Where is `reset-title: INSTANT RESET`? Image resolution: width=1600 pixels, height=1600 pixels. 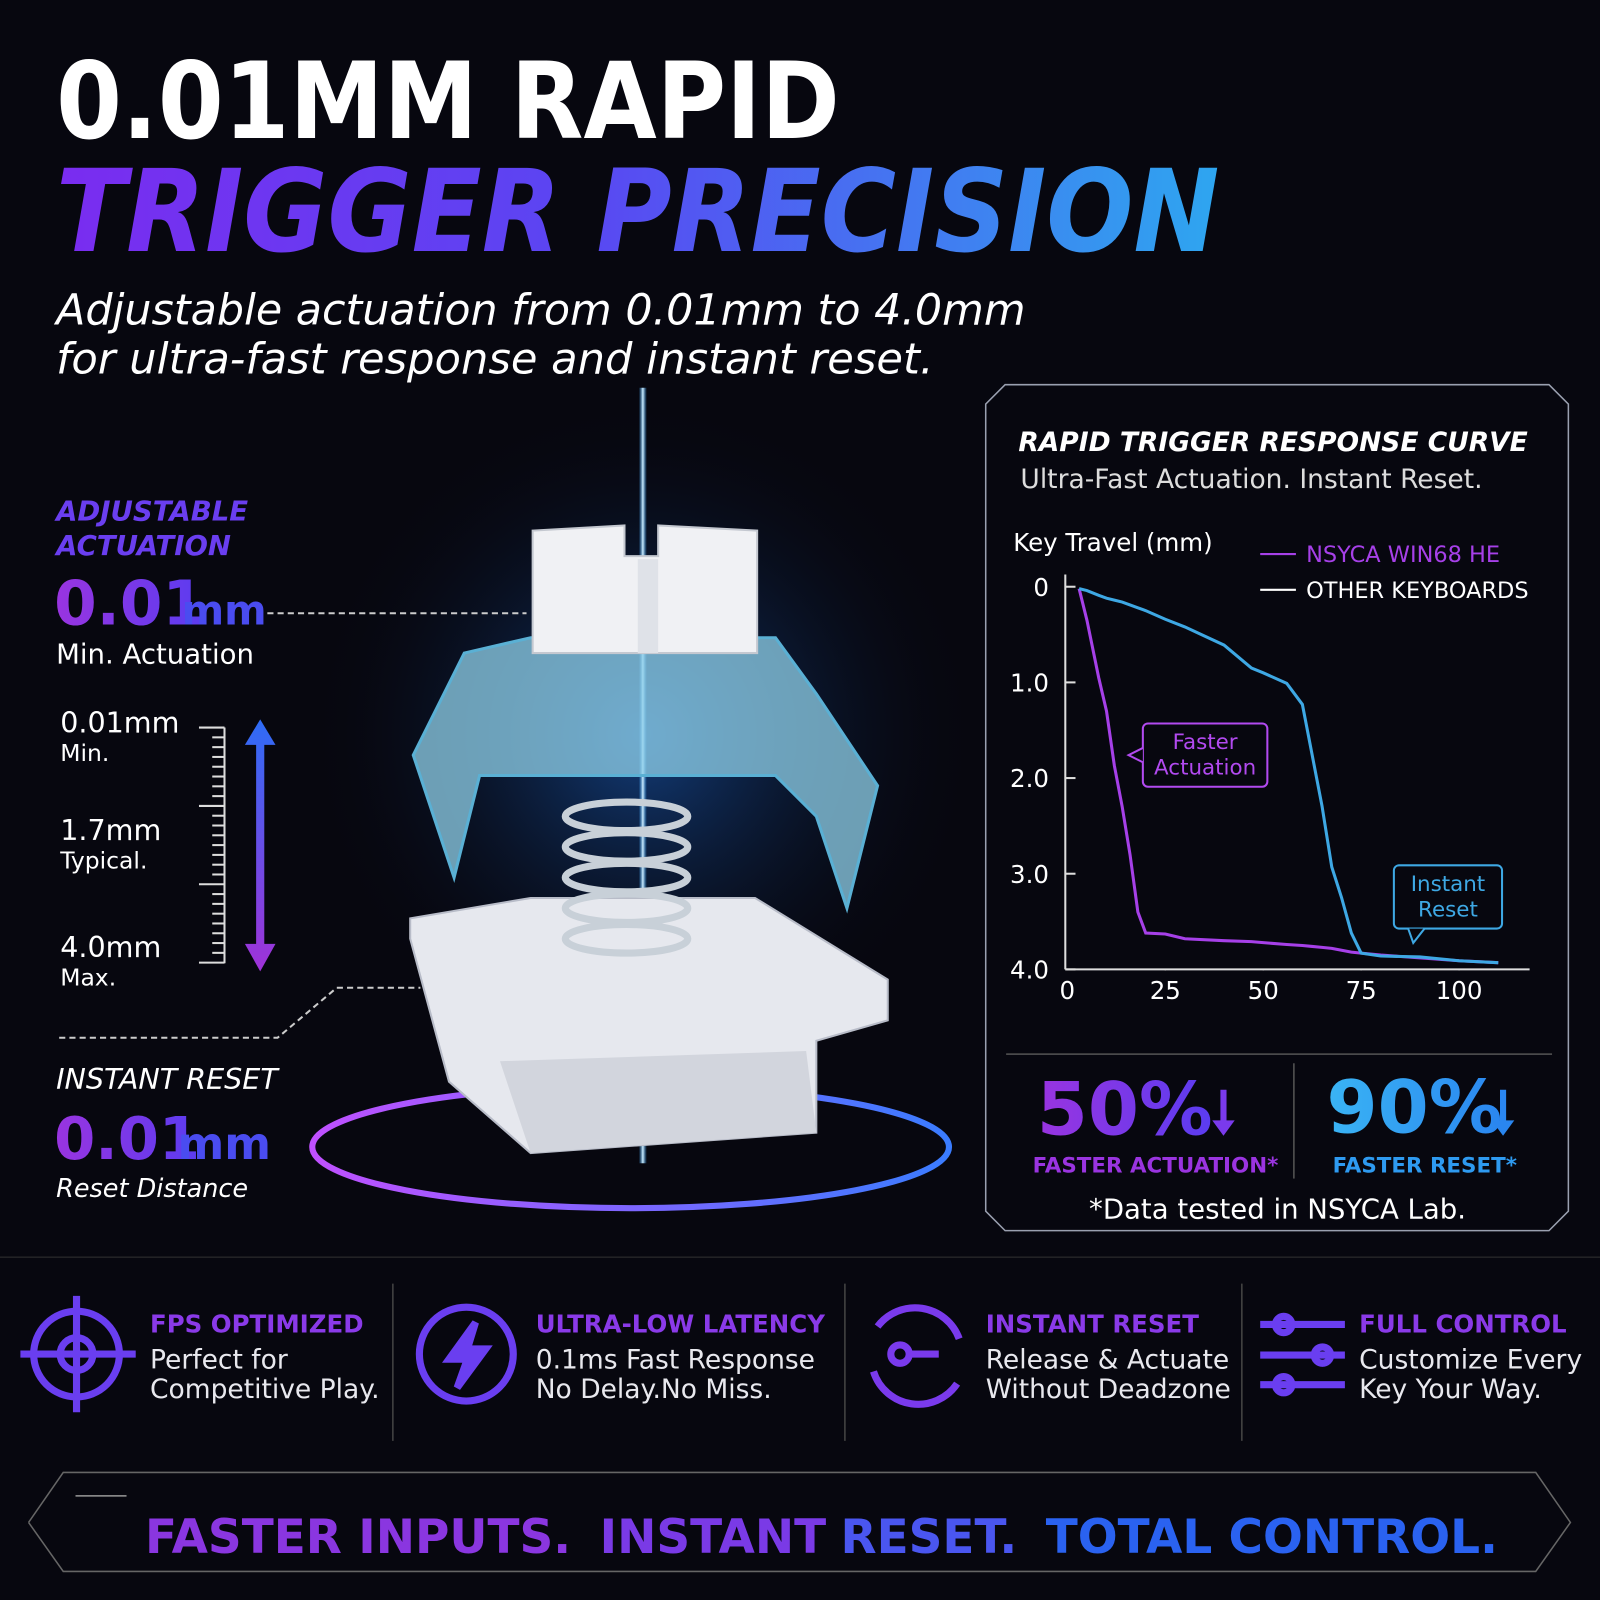 reset-title: INSTANT RESET is located at coordinates (168, 1079).